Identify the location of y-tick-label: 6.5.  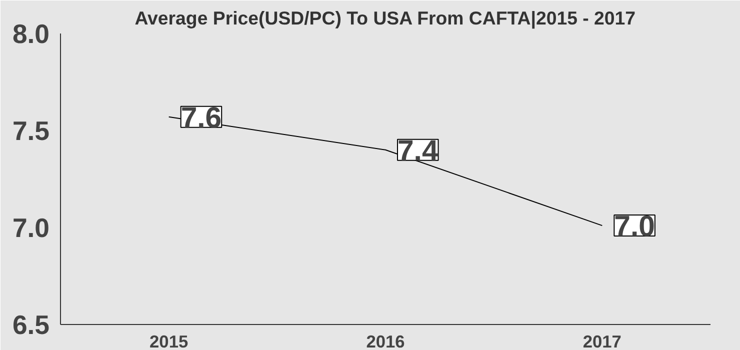
(31, 325).